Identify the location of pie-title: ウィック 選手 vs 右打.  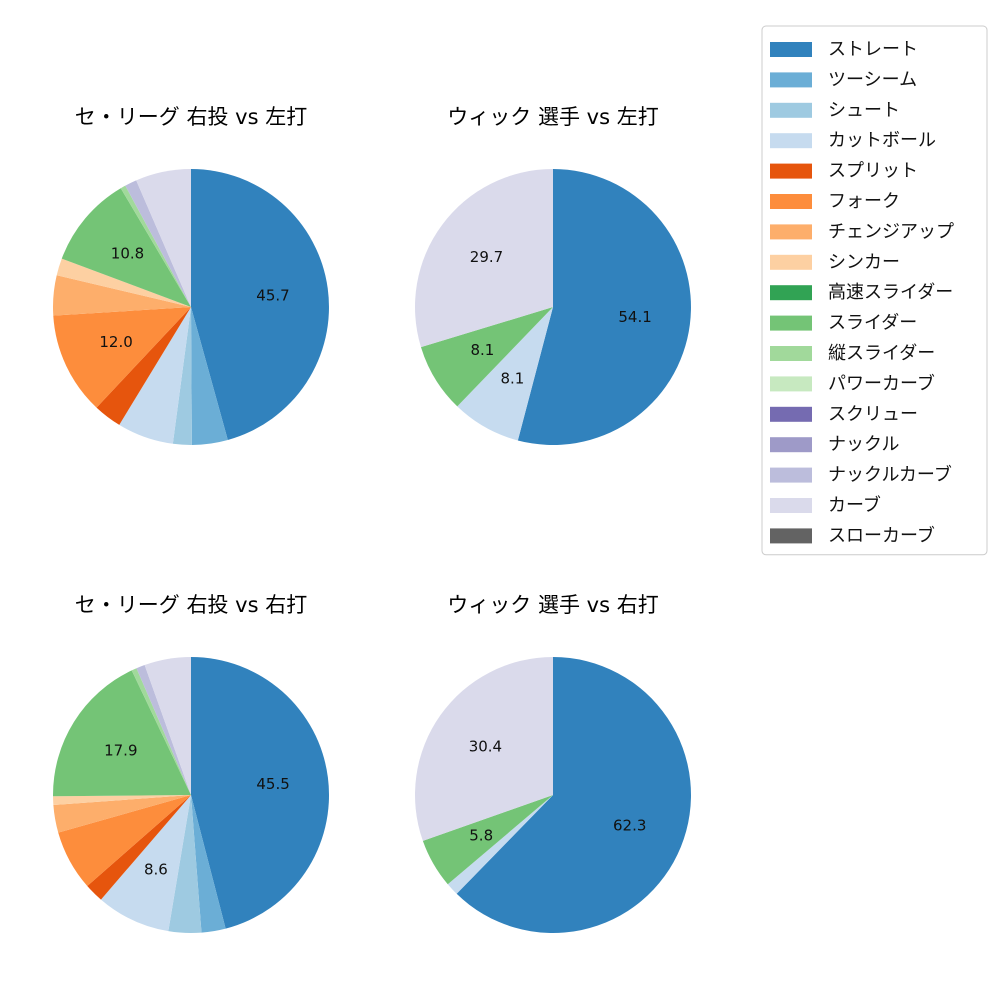
(552, 605).